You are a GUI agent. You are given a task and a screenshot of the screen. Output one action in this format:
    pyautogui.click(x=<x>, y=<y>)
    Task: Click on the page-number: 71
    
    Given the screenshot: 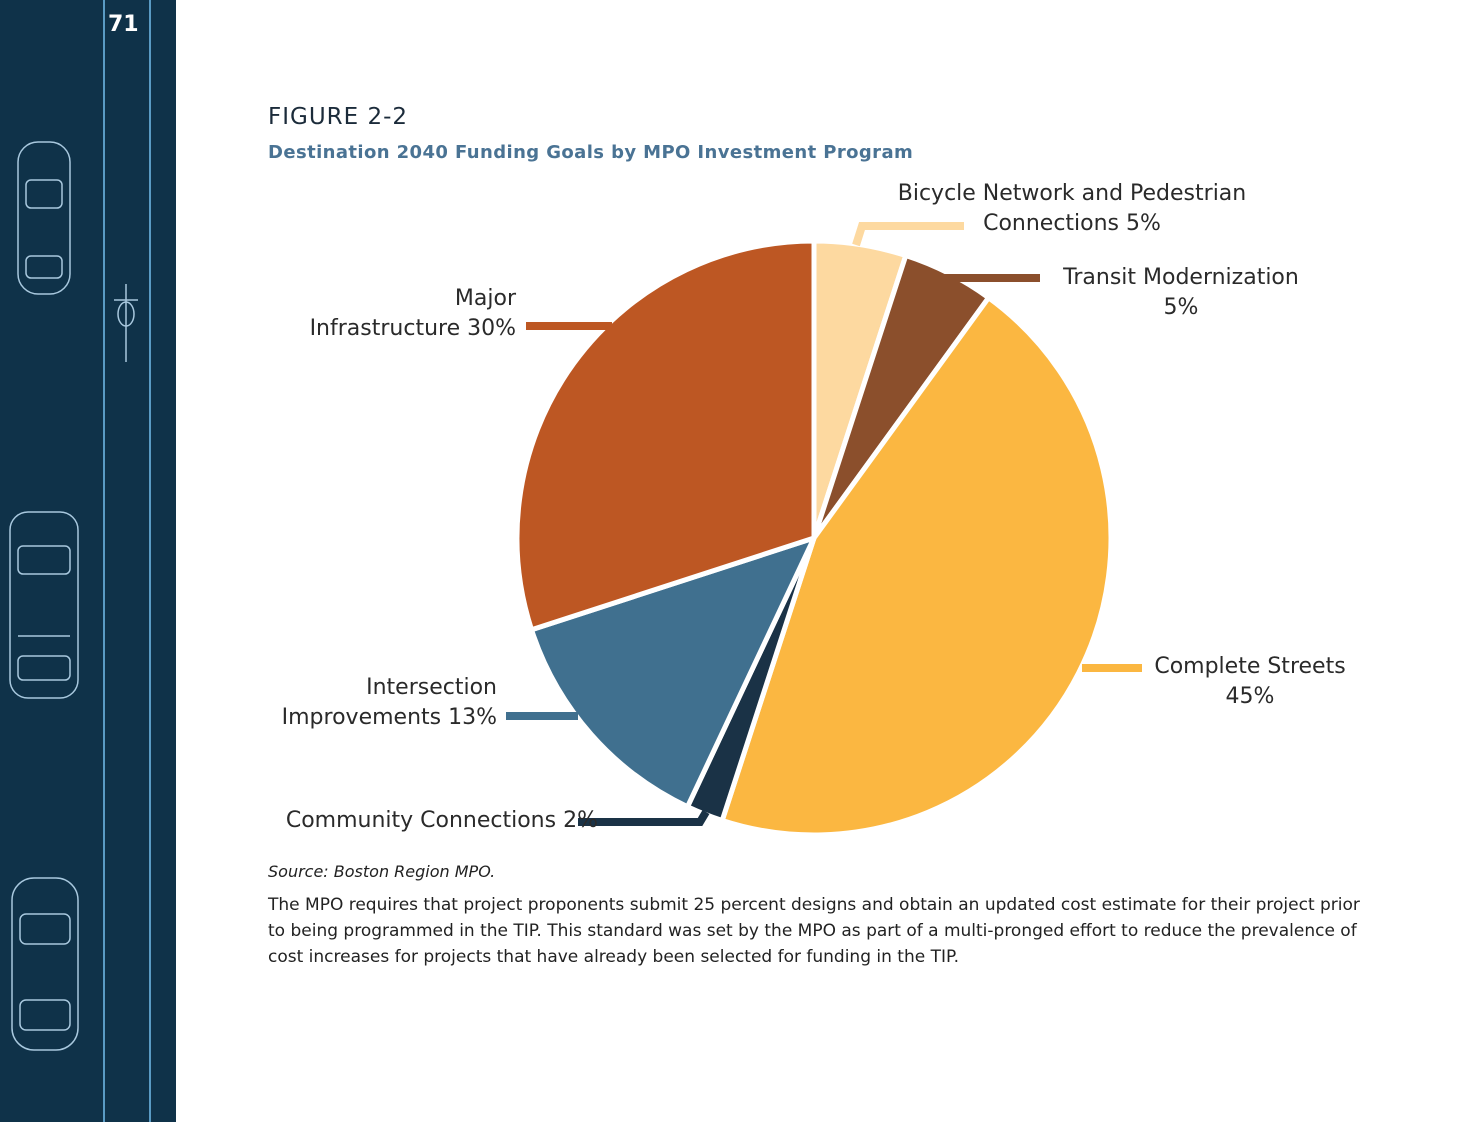 What is the action you would take?
    pyautogui.click(x=123, y=24)
    